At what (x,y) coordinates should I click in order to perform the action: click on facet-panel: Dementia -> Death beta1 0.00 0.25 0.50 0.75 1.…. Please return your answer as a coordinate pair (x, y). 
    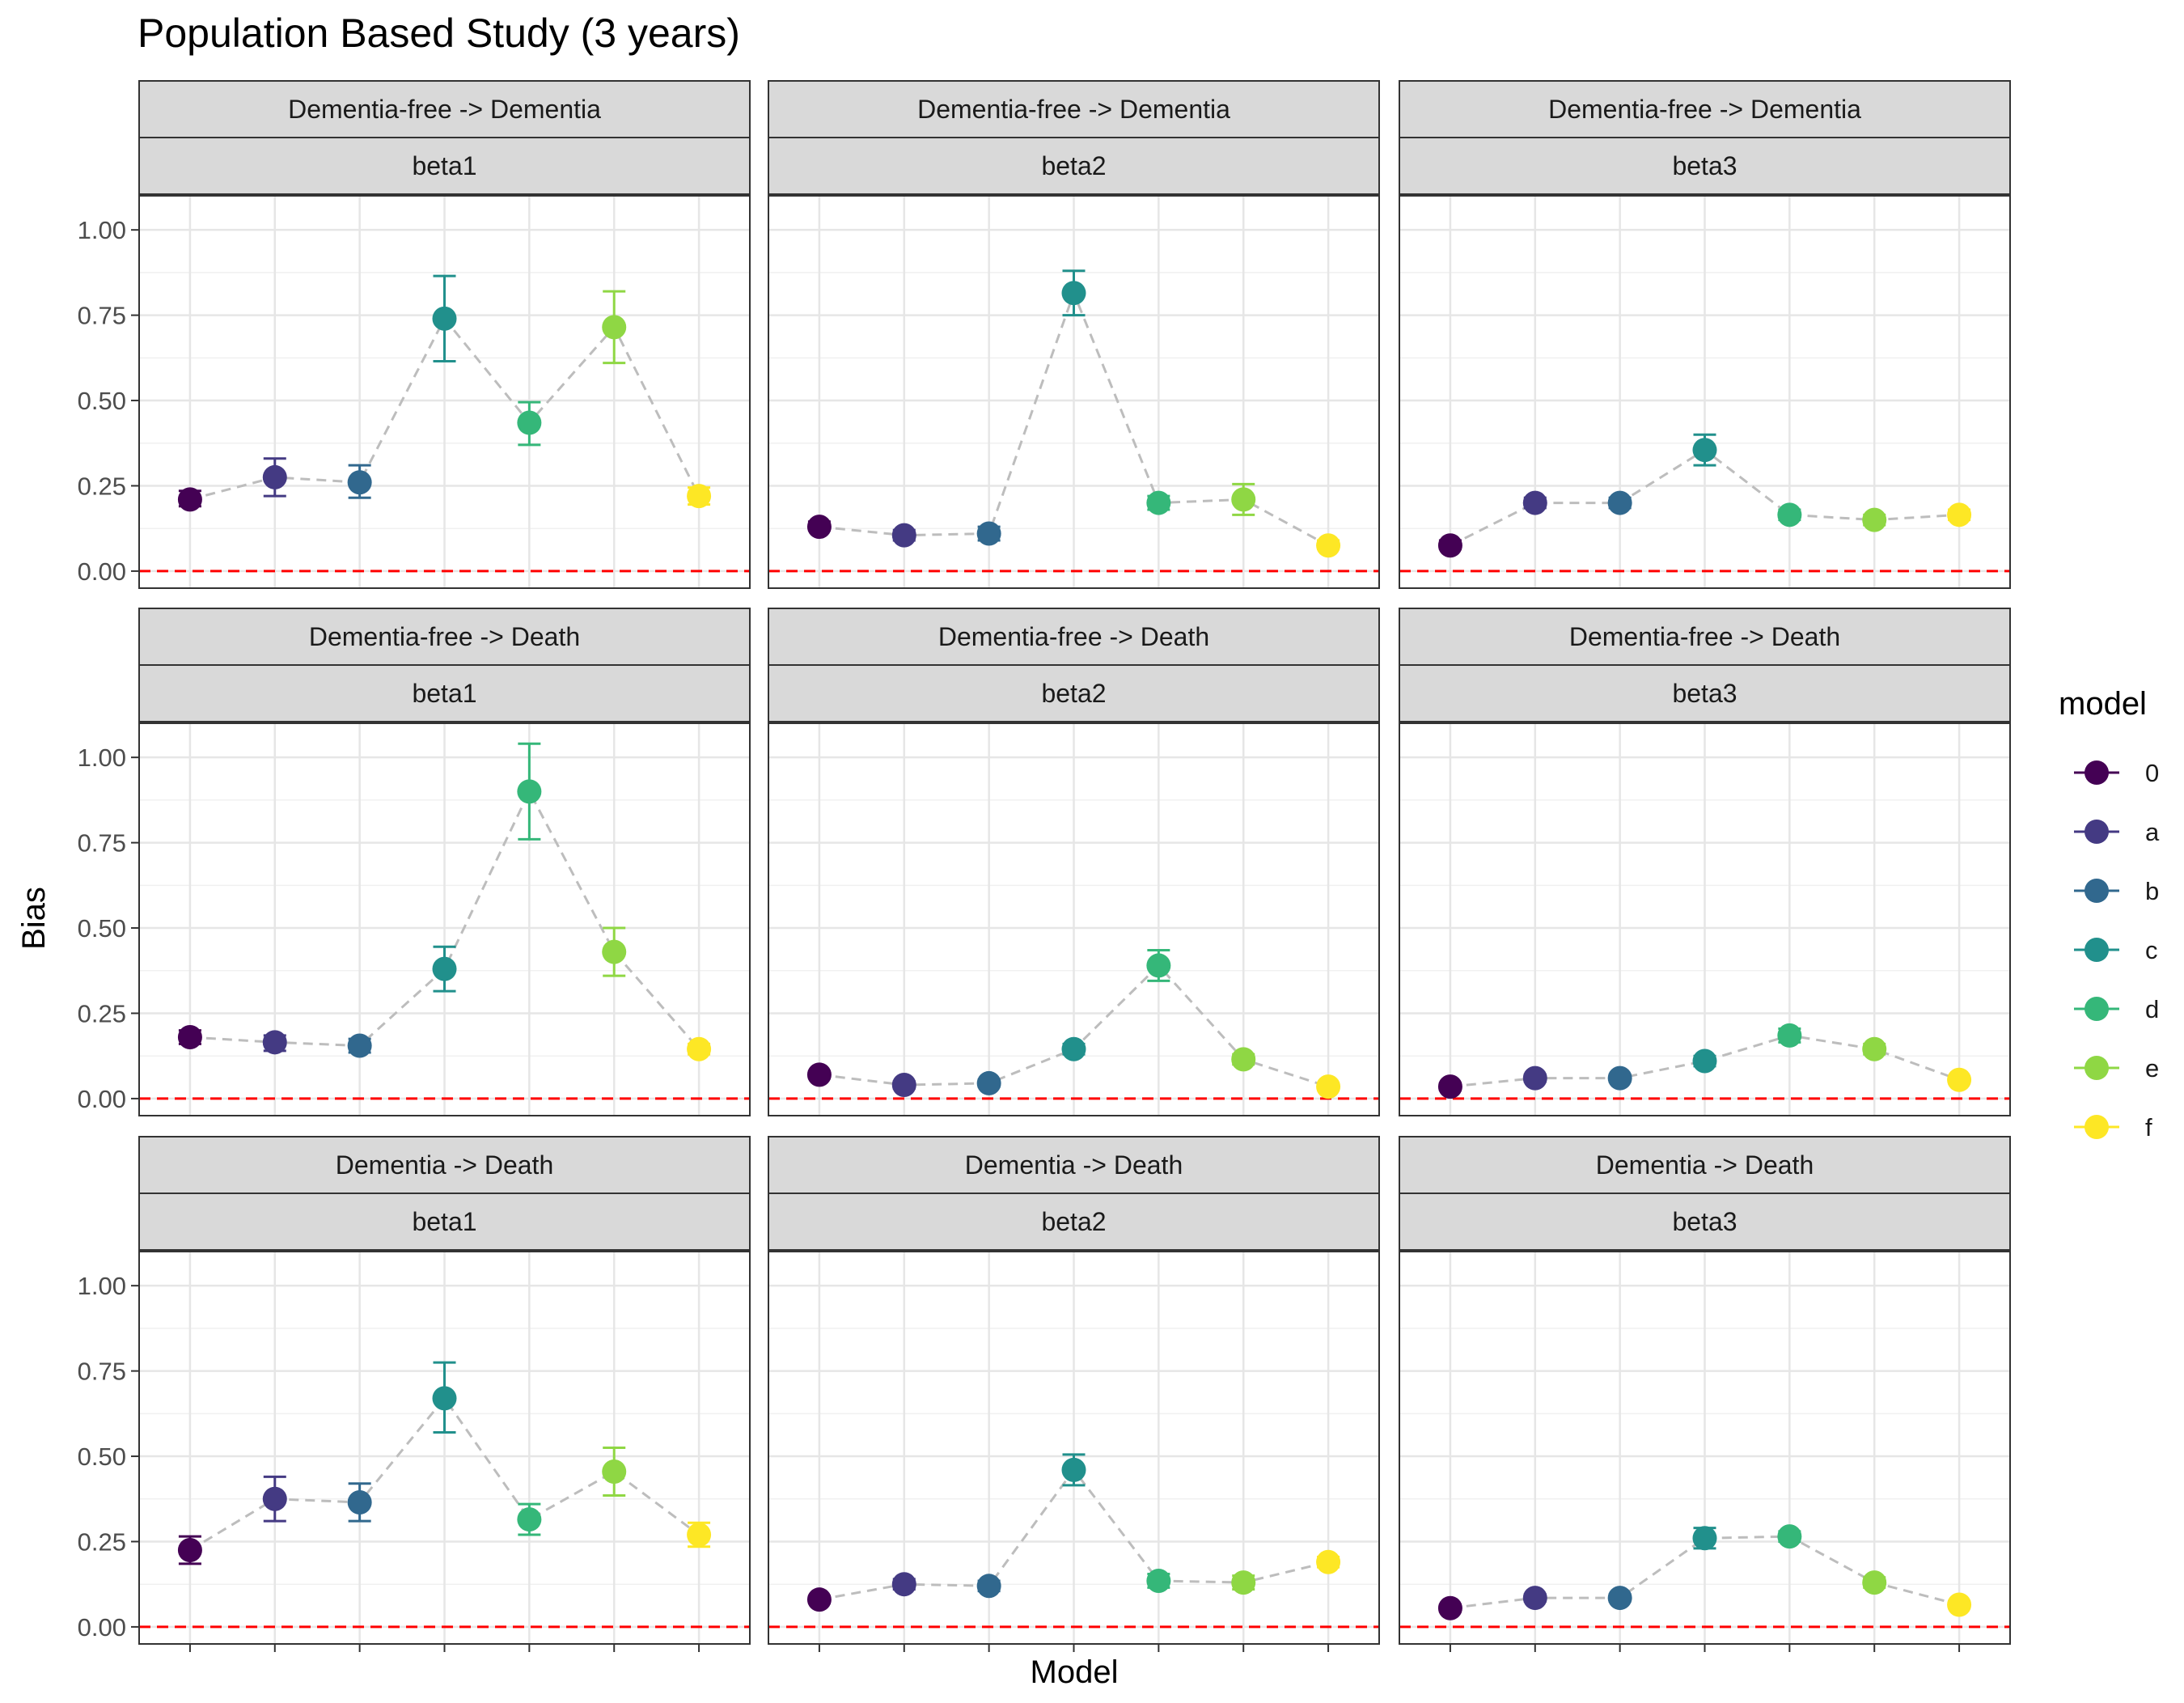
    Looking at the image, I should click on (414, 1394).